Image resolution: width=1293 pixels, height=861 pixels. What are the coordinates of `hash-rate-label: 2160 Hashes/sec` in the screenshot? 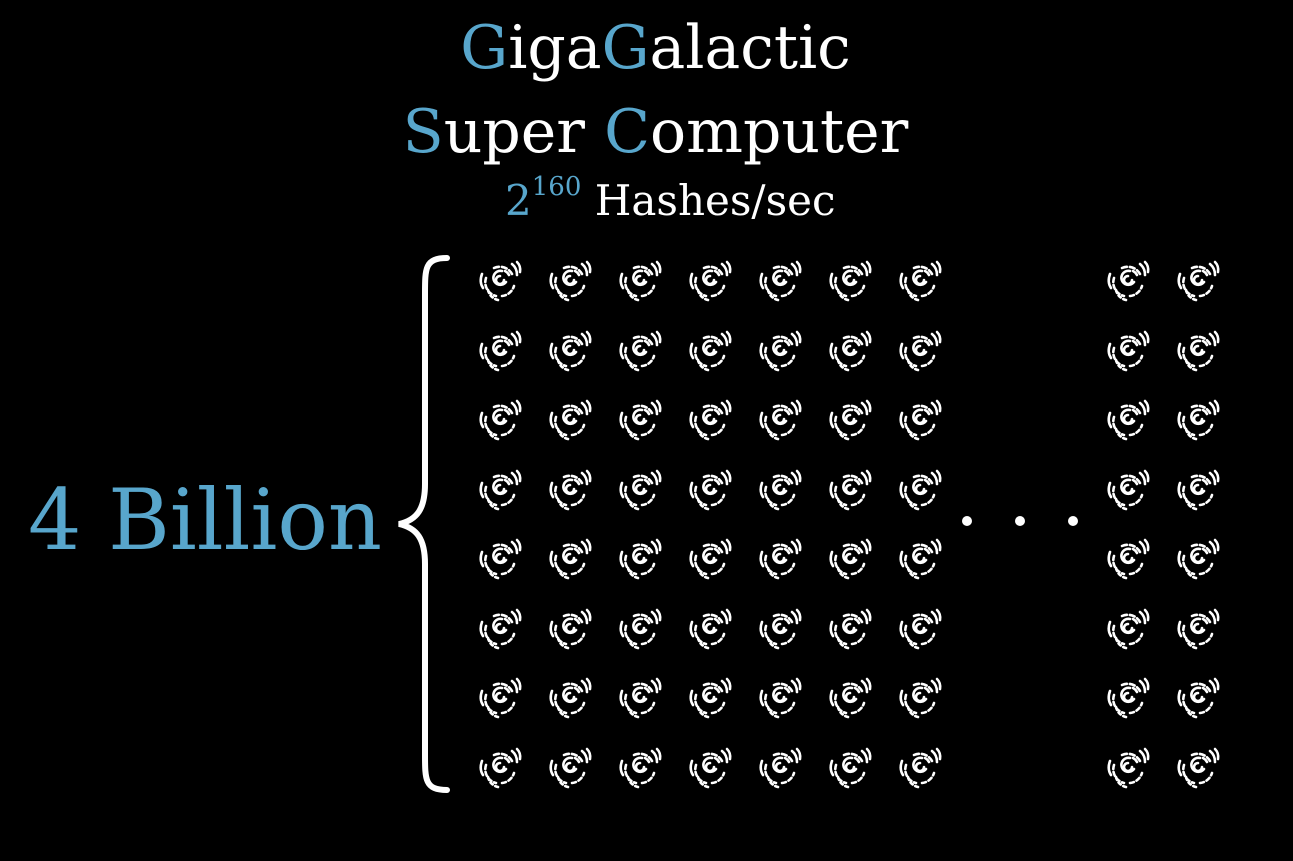 It's located at (670, 198).